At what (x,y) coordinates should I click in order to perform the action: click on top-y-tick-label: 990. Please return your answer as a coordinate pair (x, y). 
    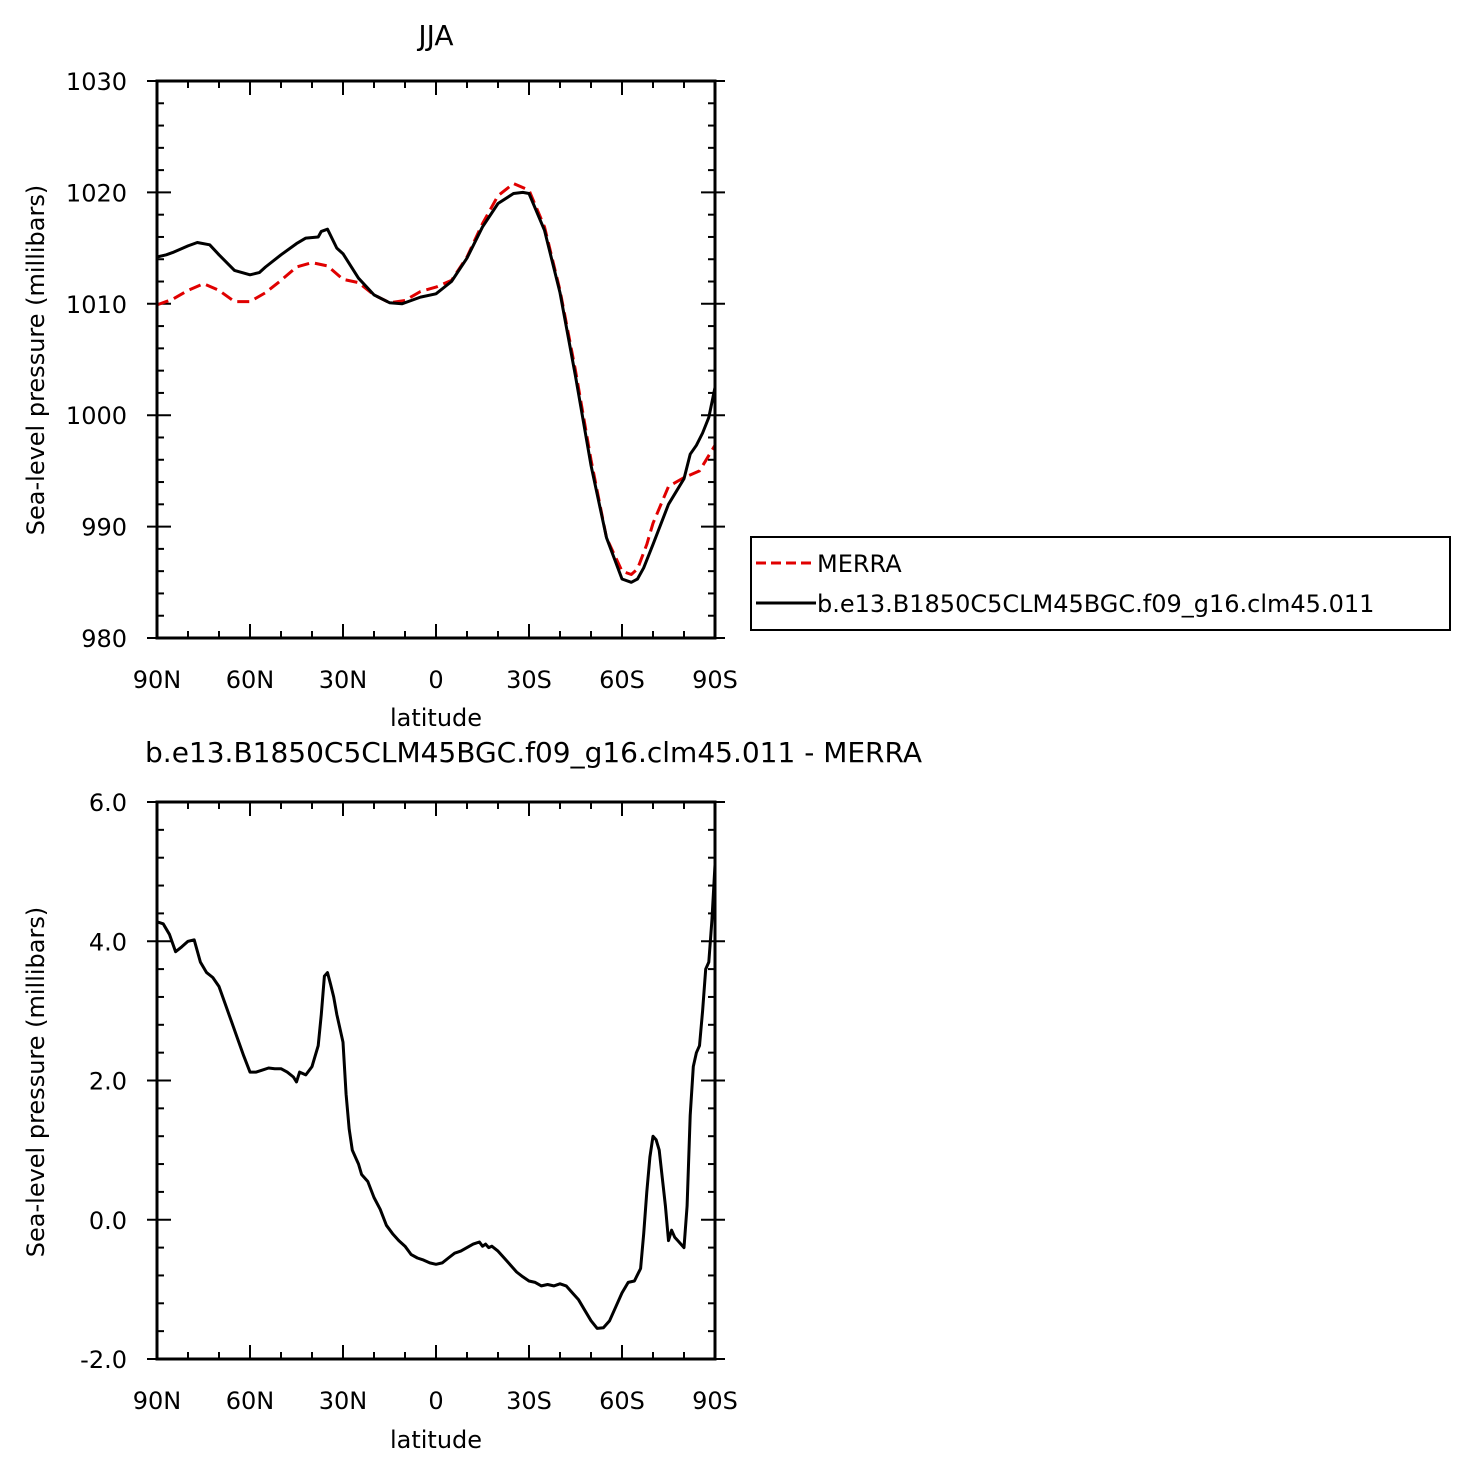
    Looking at the image, I should click on (104, 528).